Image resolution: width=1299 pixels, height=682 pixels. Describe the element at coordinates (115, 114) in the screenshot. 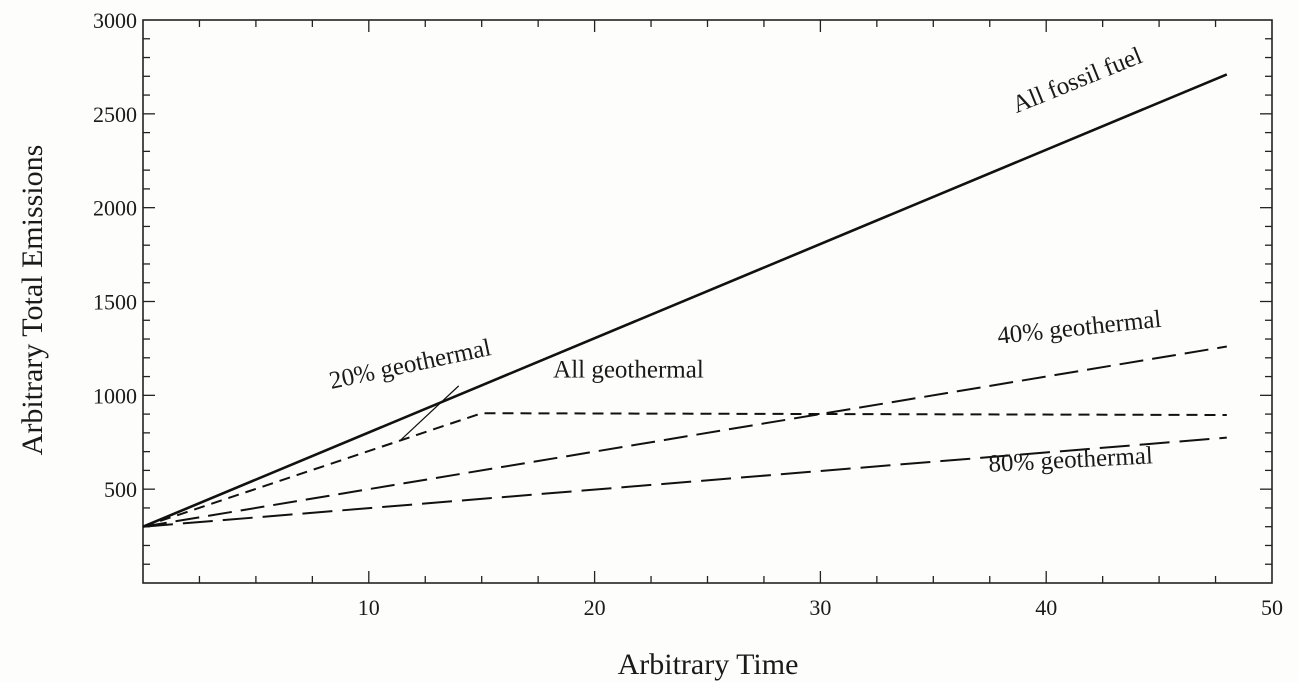

I see `y-tick-label: 2500` at that location.